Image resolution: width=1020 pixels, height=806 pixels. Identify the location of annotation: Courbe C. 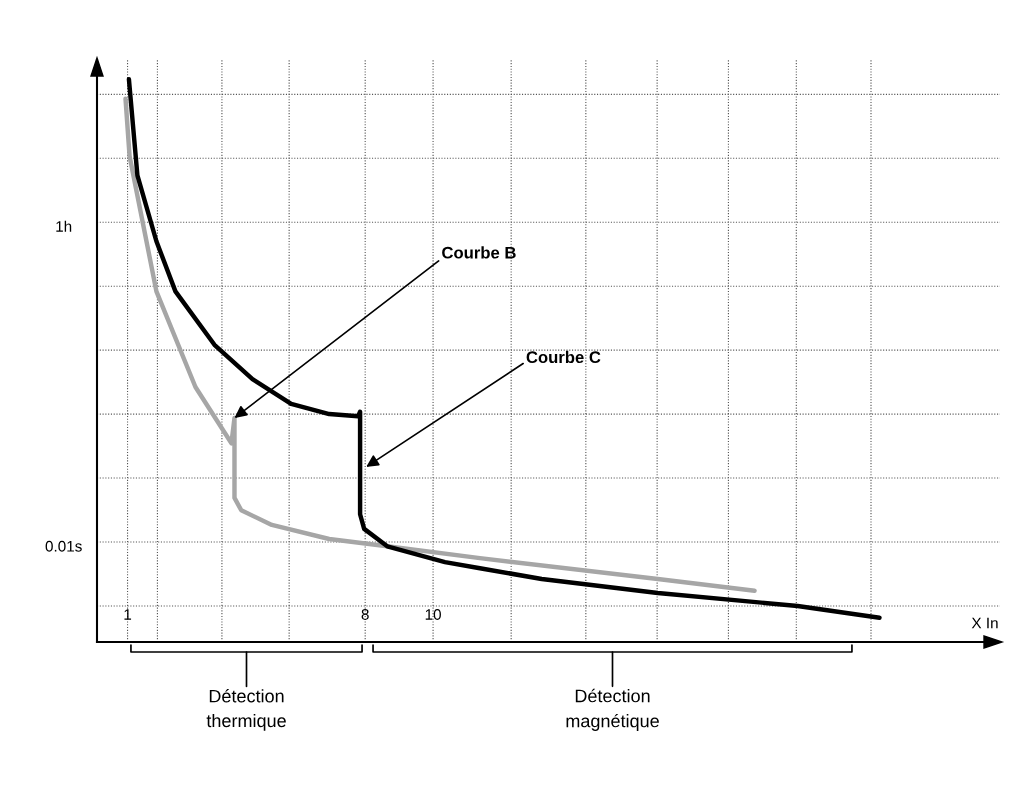
(563, 357).